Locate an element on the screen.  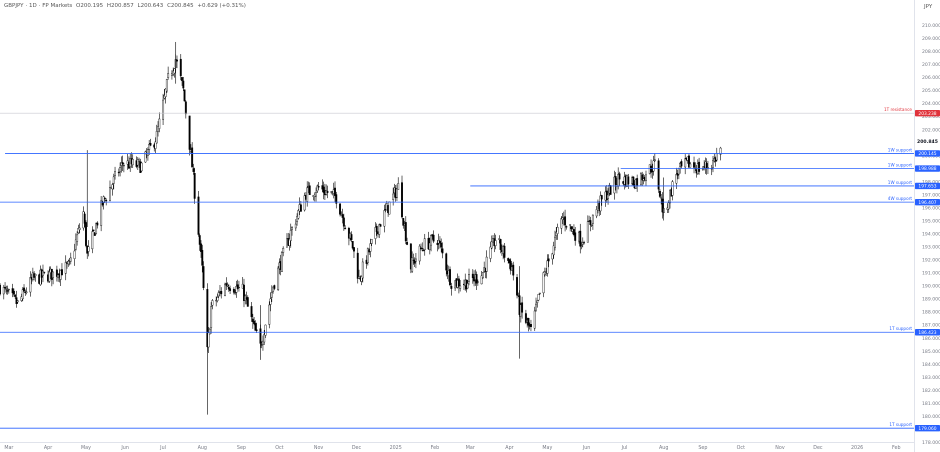
price-tick-label: 190.000 is located at coordinates (931, 287).